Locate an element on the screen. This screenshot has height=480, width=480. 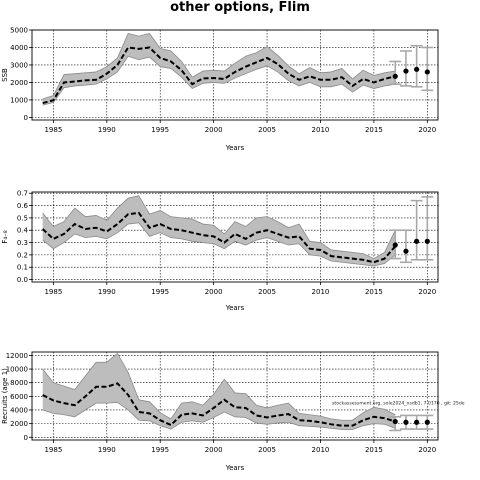
y-tick-label: 8000 is located at coordinates (19, 383).